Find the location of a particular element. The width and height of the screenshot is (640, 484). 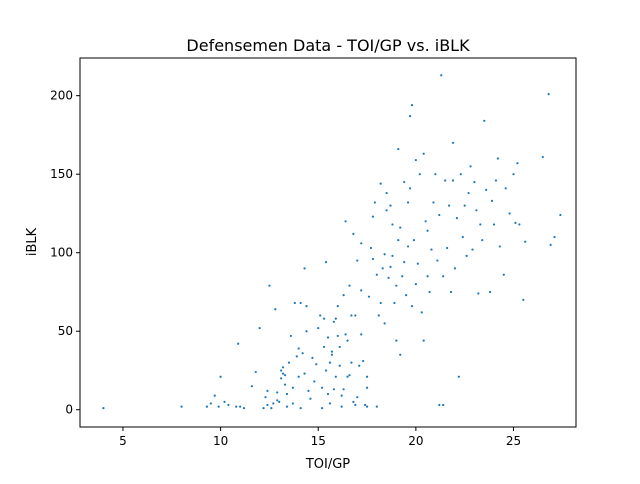

x-tick-label: 20 is located at coordinates (415, 441).